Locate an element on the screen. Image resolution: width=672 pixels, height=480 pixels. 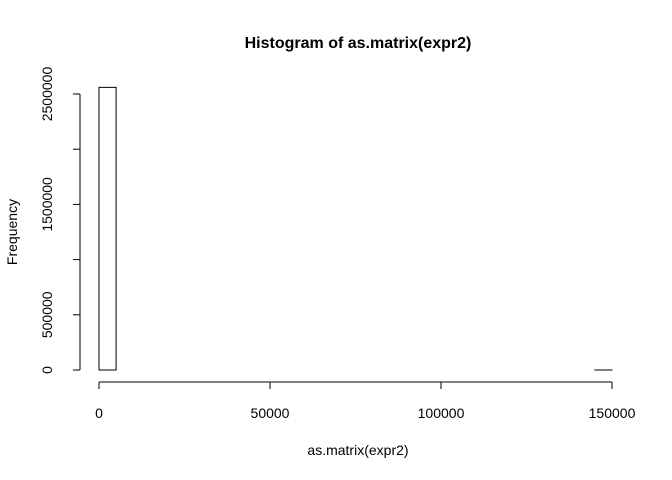
y-tick-label-1: 500000 is located at coordinates (47, 314).